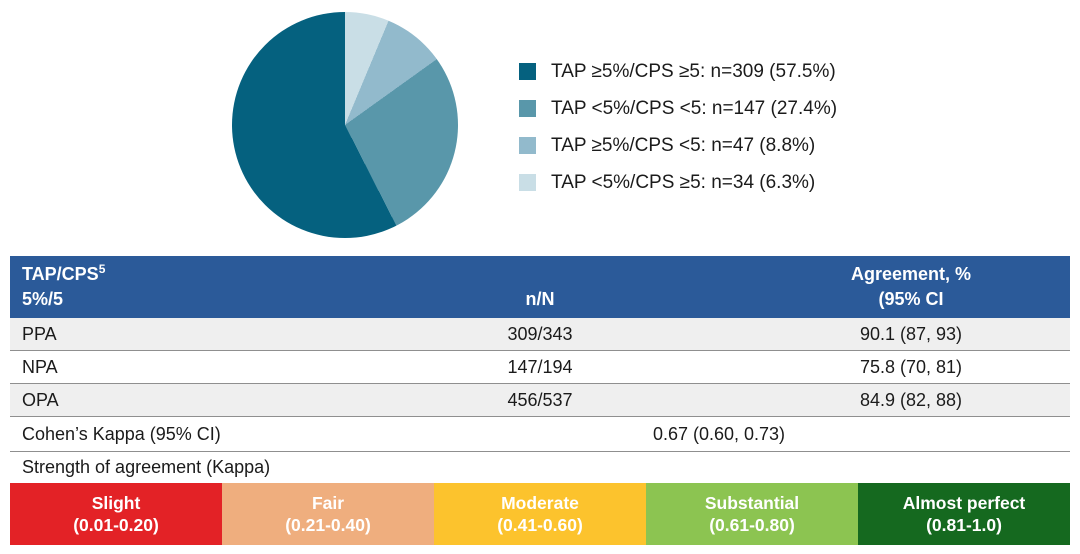 The width and height of the screenshot is (1080, 554). What do you see at coordinates (752, 525) in the screenshot?
I see `segment-range: (0.61-0.80)` at bounding box center [752, 525].